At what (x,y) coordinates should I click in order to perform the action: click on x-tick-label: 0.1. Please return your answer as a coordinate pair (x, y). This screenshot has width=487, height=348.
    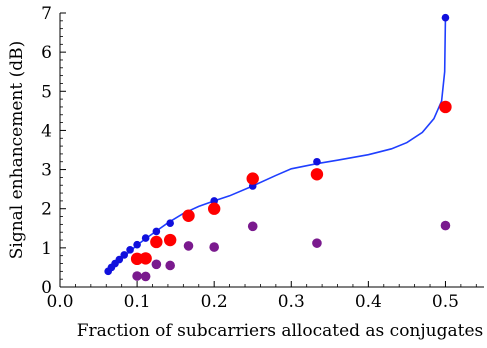
    Looking at the image, I should click on (137, 302).